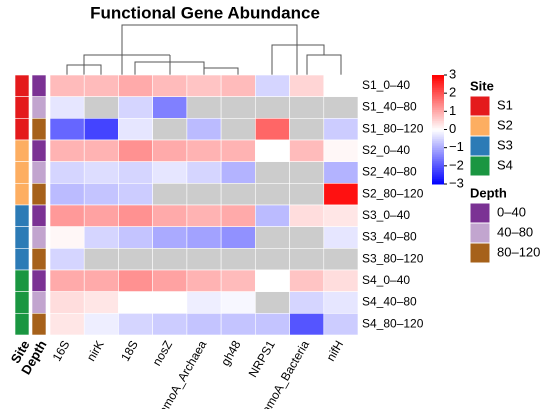 The width and height of the screenshot is (550, 409). I want to click on chart-title: Functional Gene Abundance, so click(205, 12).